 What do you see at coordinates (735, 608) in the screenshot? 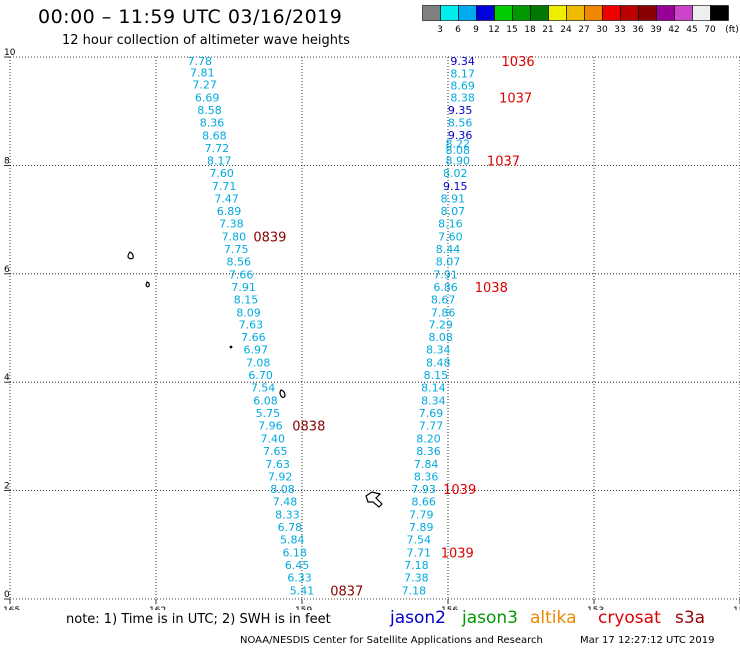
I see `x-tick-label: -150` at bounding box center [735, 608].